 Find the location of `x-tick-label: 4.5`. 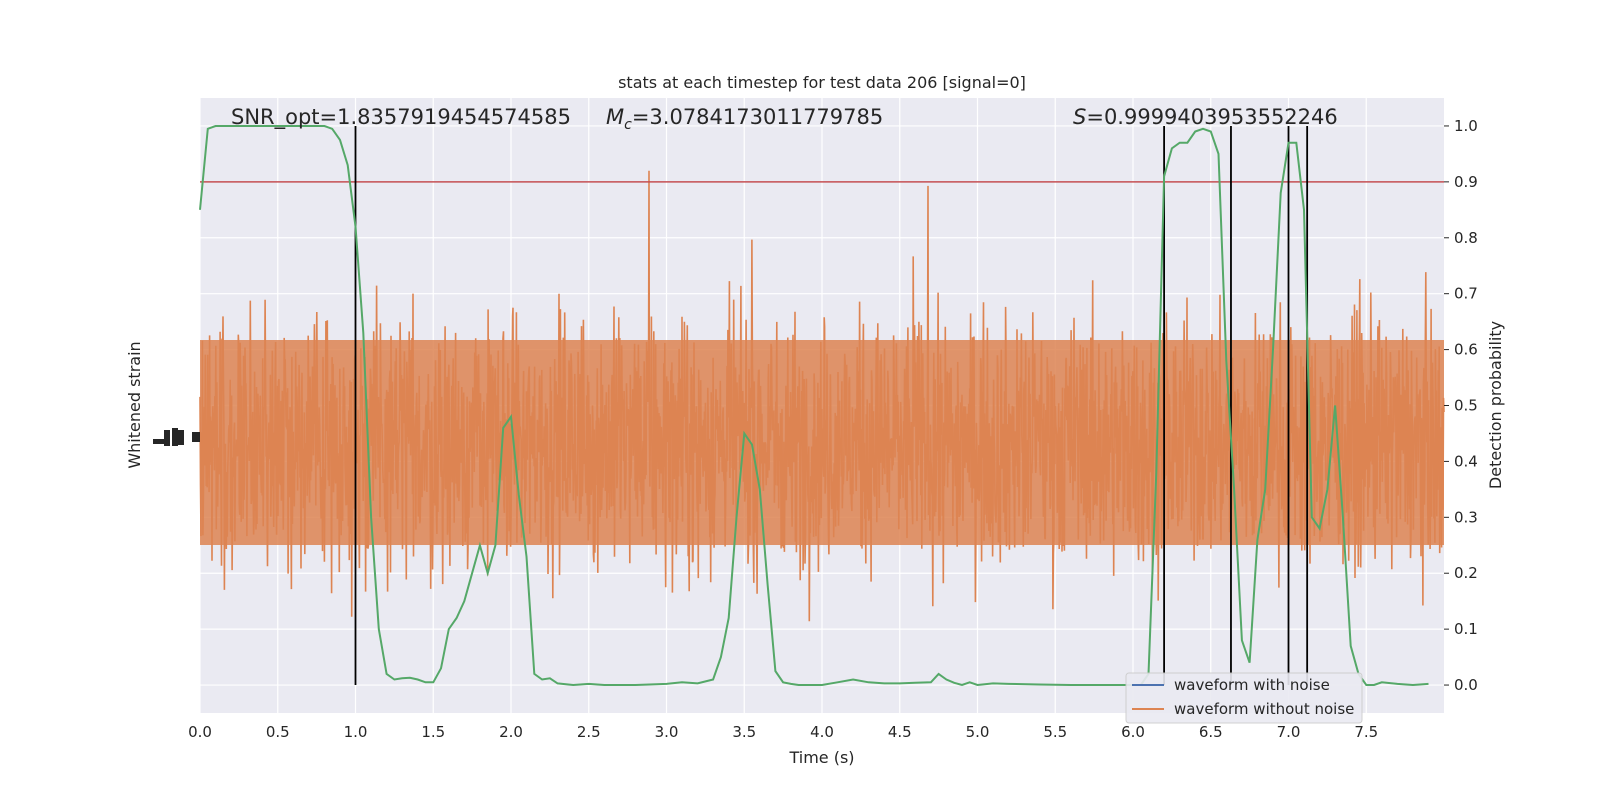

x-tick-label: 4.5 is located at coordinates (900, 732).